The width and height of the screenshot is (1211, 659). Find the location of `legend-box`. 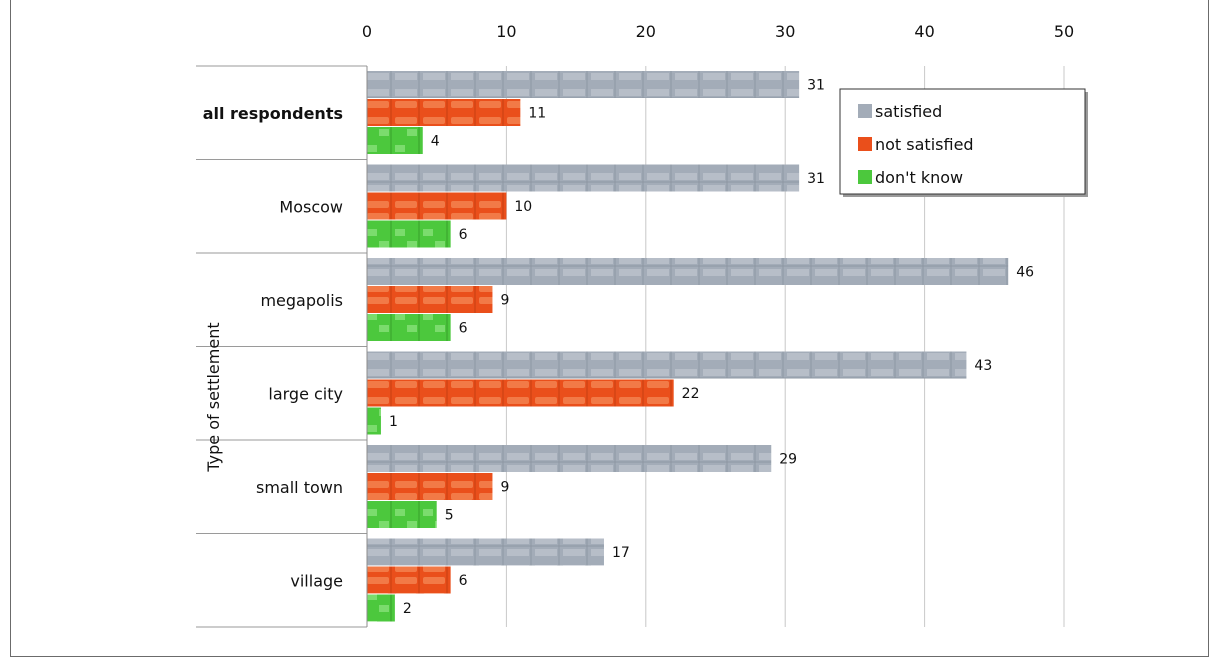

legend-box is located at coordinates (962, 141).